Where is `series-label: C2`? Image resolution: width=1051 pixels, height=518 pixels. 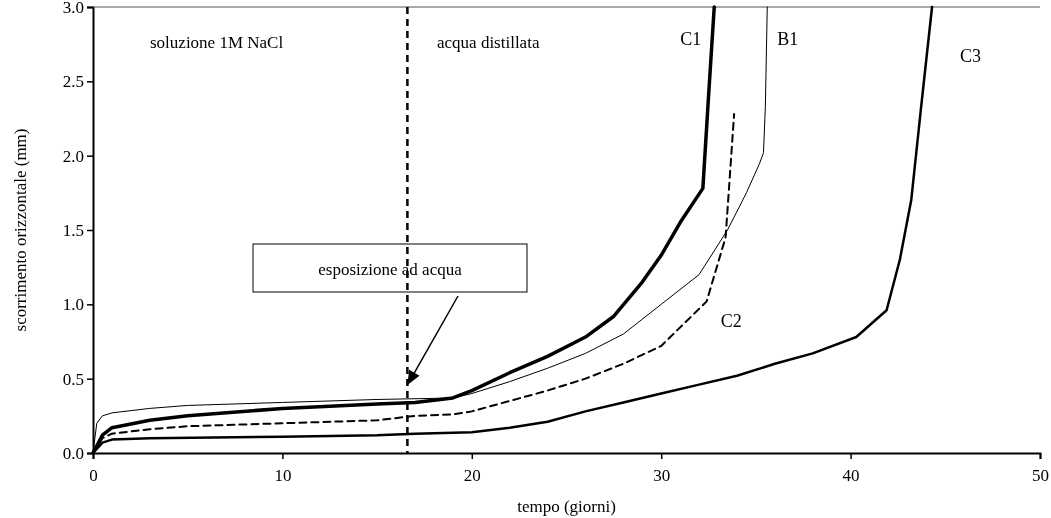
series-label: C2 is located at coordinates (731, 321).